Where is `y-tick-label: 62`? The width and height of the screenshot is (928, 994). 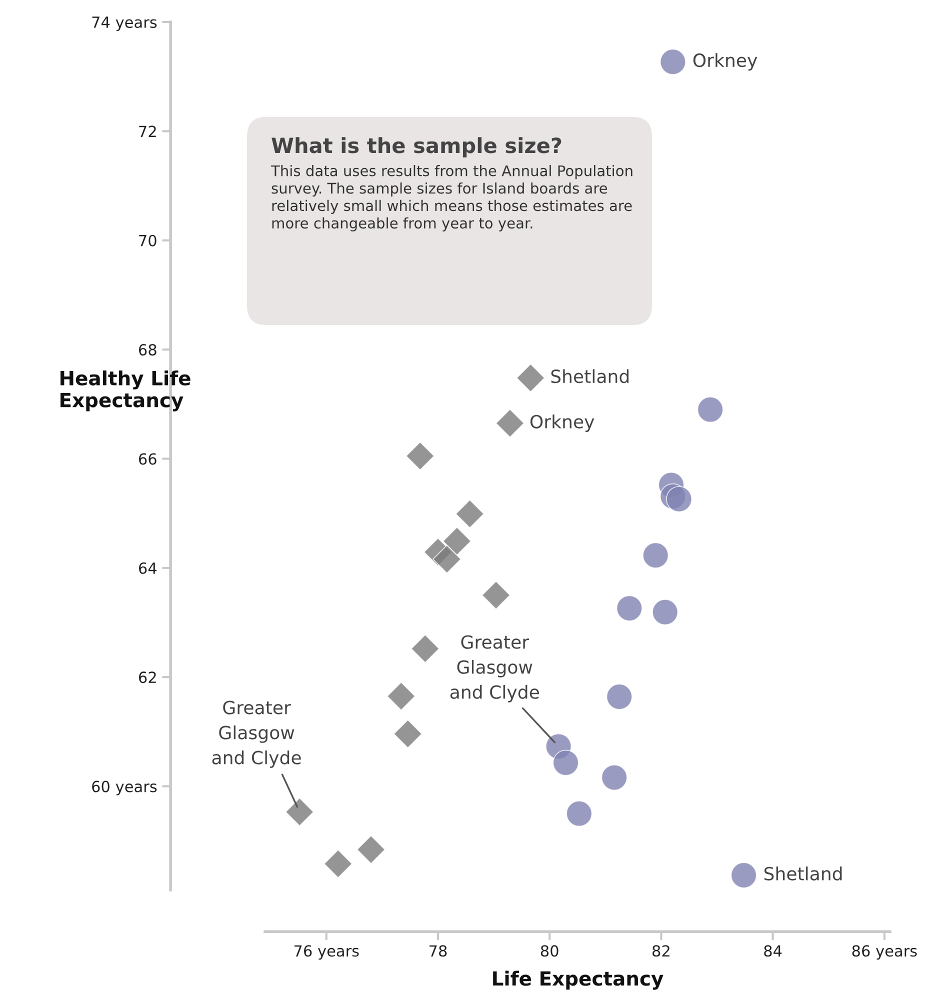
y-tick-label: 62 is located at coordinates (147, 678).